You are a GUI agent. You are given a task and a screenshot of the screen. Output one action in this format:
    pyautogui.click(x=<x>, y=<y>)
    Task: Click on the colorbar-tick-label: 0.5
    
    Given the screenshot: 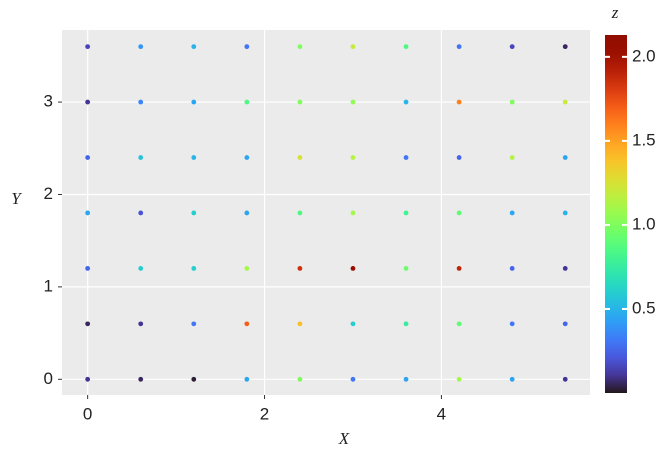 What is the action you would take?
    pyautogui.click(x=644, y=307)
    